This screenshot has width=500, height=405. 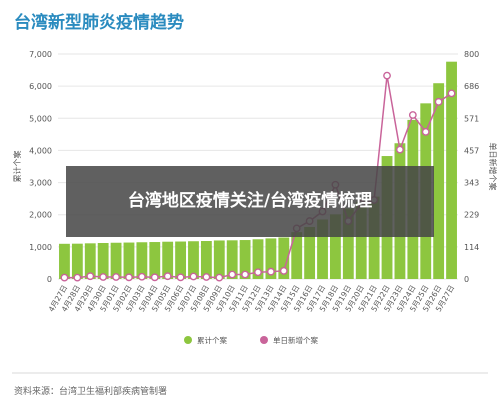 I want to click on overlay-banner: 台湾地区疫情关注/台湾疫情梳理, so click(x=250, y=201).